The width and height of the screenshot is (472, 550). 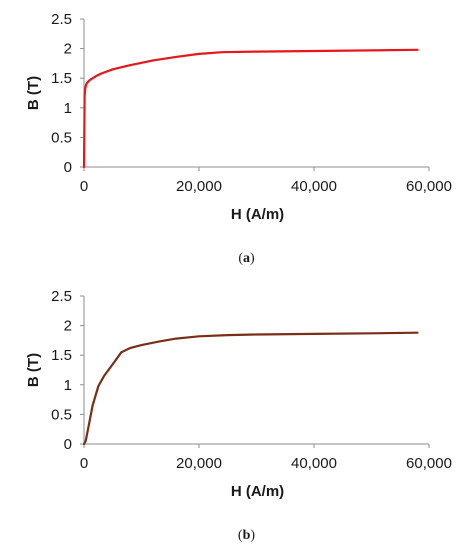 What do you see at coordinates (246, 535) in the screenshot?
I see `panel-caption: (b)` at bounding box center [246, 535].